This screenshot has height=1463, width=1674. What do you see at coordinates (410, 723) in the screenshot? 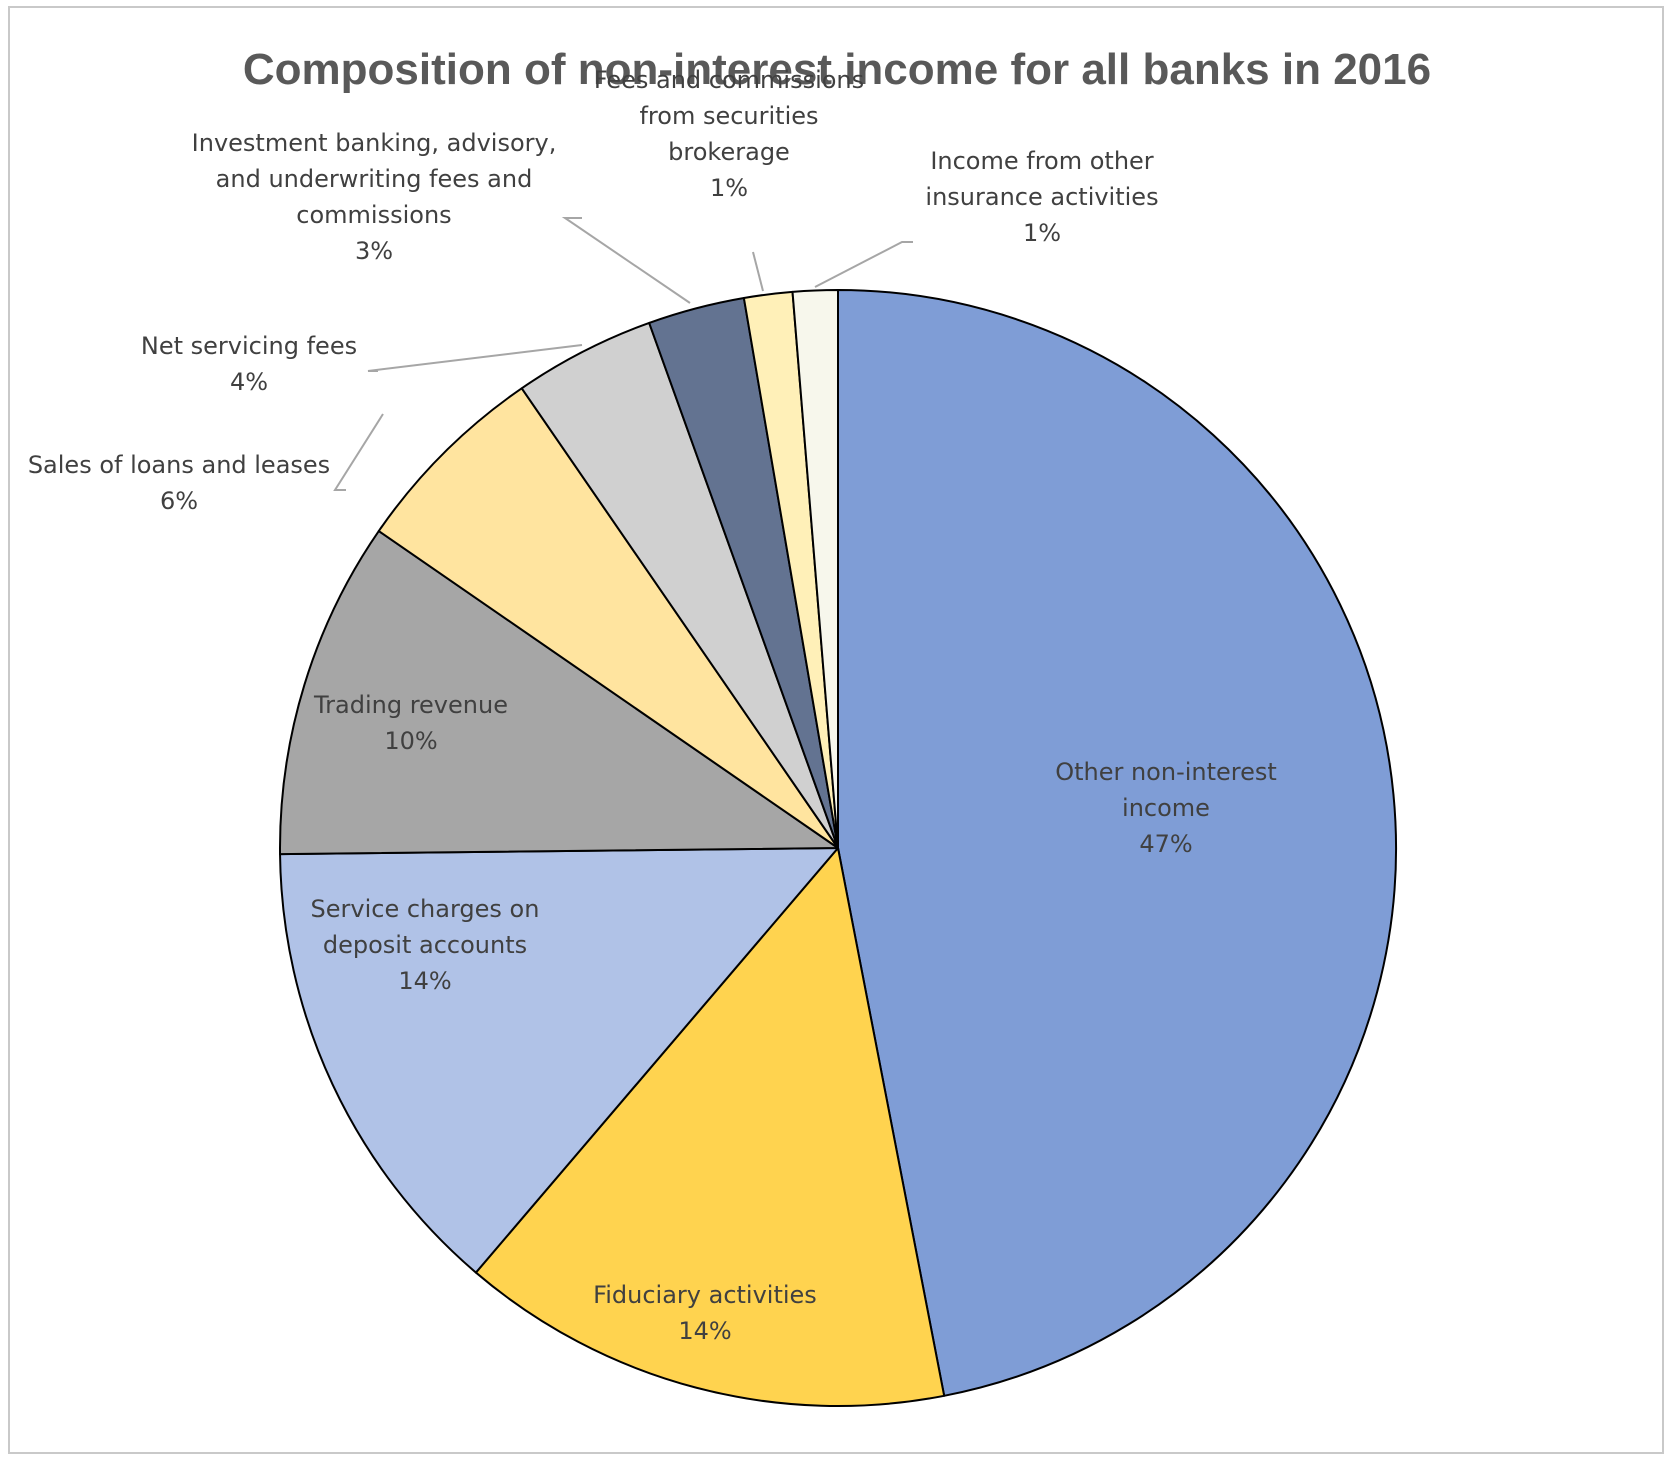
I see `slice-label-3: Trading revenue 10%` at bounding box center [410, 723].